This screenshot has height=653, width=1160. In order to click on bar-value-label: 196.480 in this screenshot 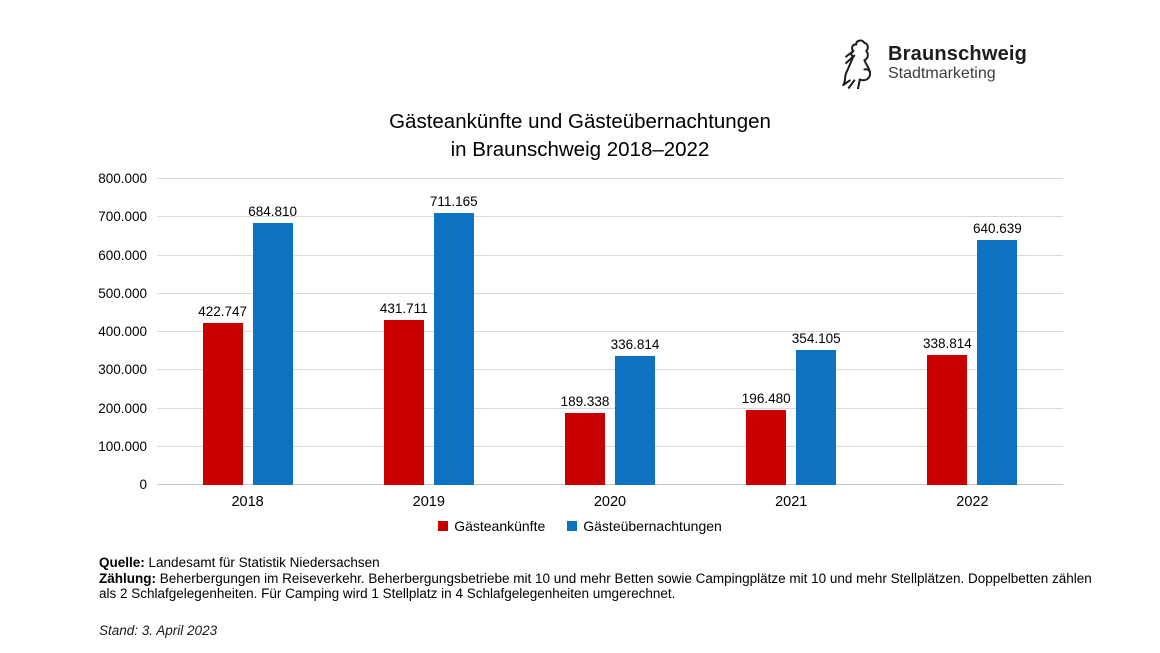, I will do `click(766, 398)`.